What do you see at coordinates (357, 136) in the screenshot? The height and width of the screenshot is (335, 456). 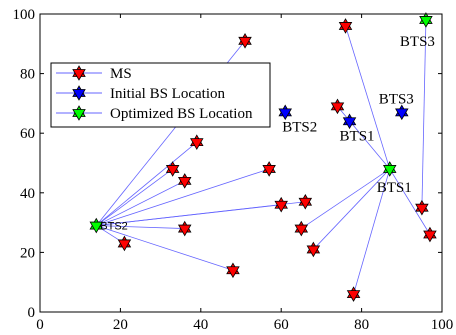 I see `initial-bs-label: BTS1` at bounding box center [357, 136].